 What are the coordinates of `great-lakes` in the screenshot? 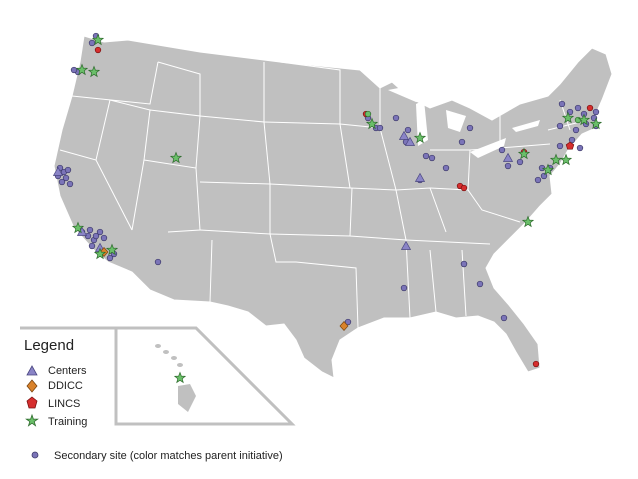 It's located at (464, 121).